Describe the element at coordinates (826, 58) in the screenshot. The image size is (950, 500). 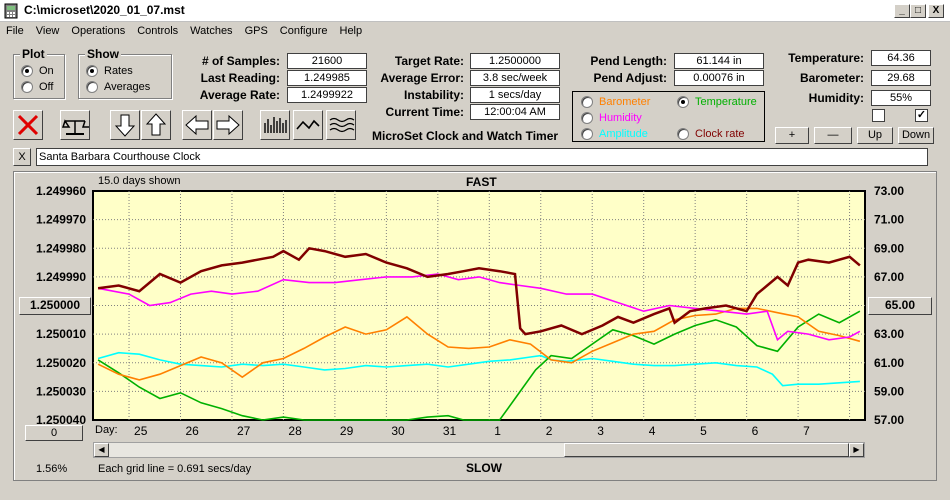
I see `temperature-label: Temperature:` at that location.